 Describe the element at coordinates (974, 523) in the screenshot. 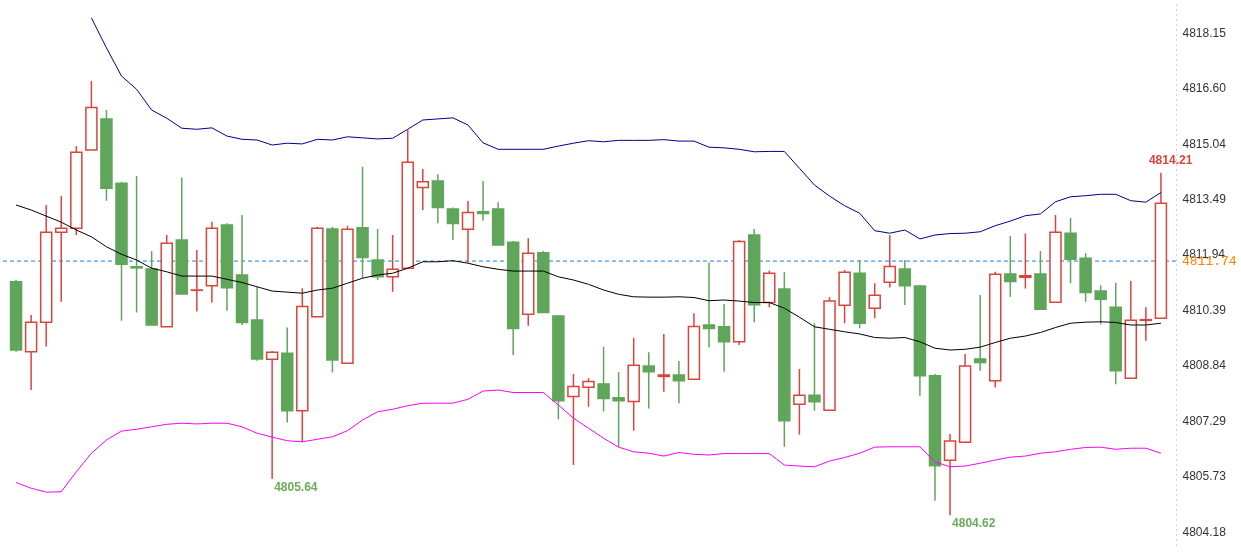

I see `annotation: 4804.62` at that location.